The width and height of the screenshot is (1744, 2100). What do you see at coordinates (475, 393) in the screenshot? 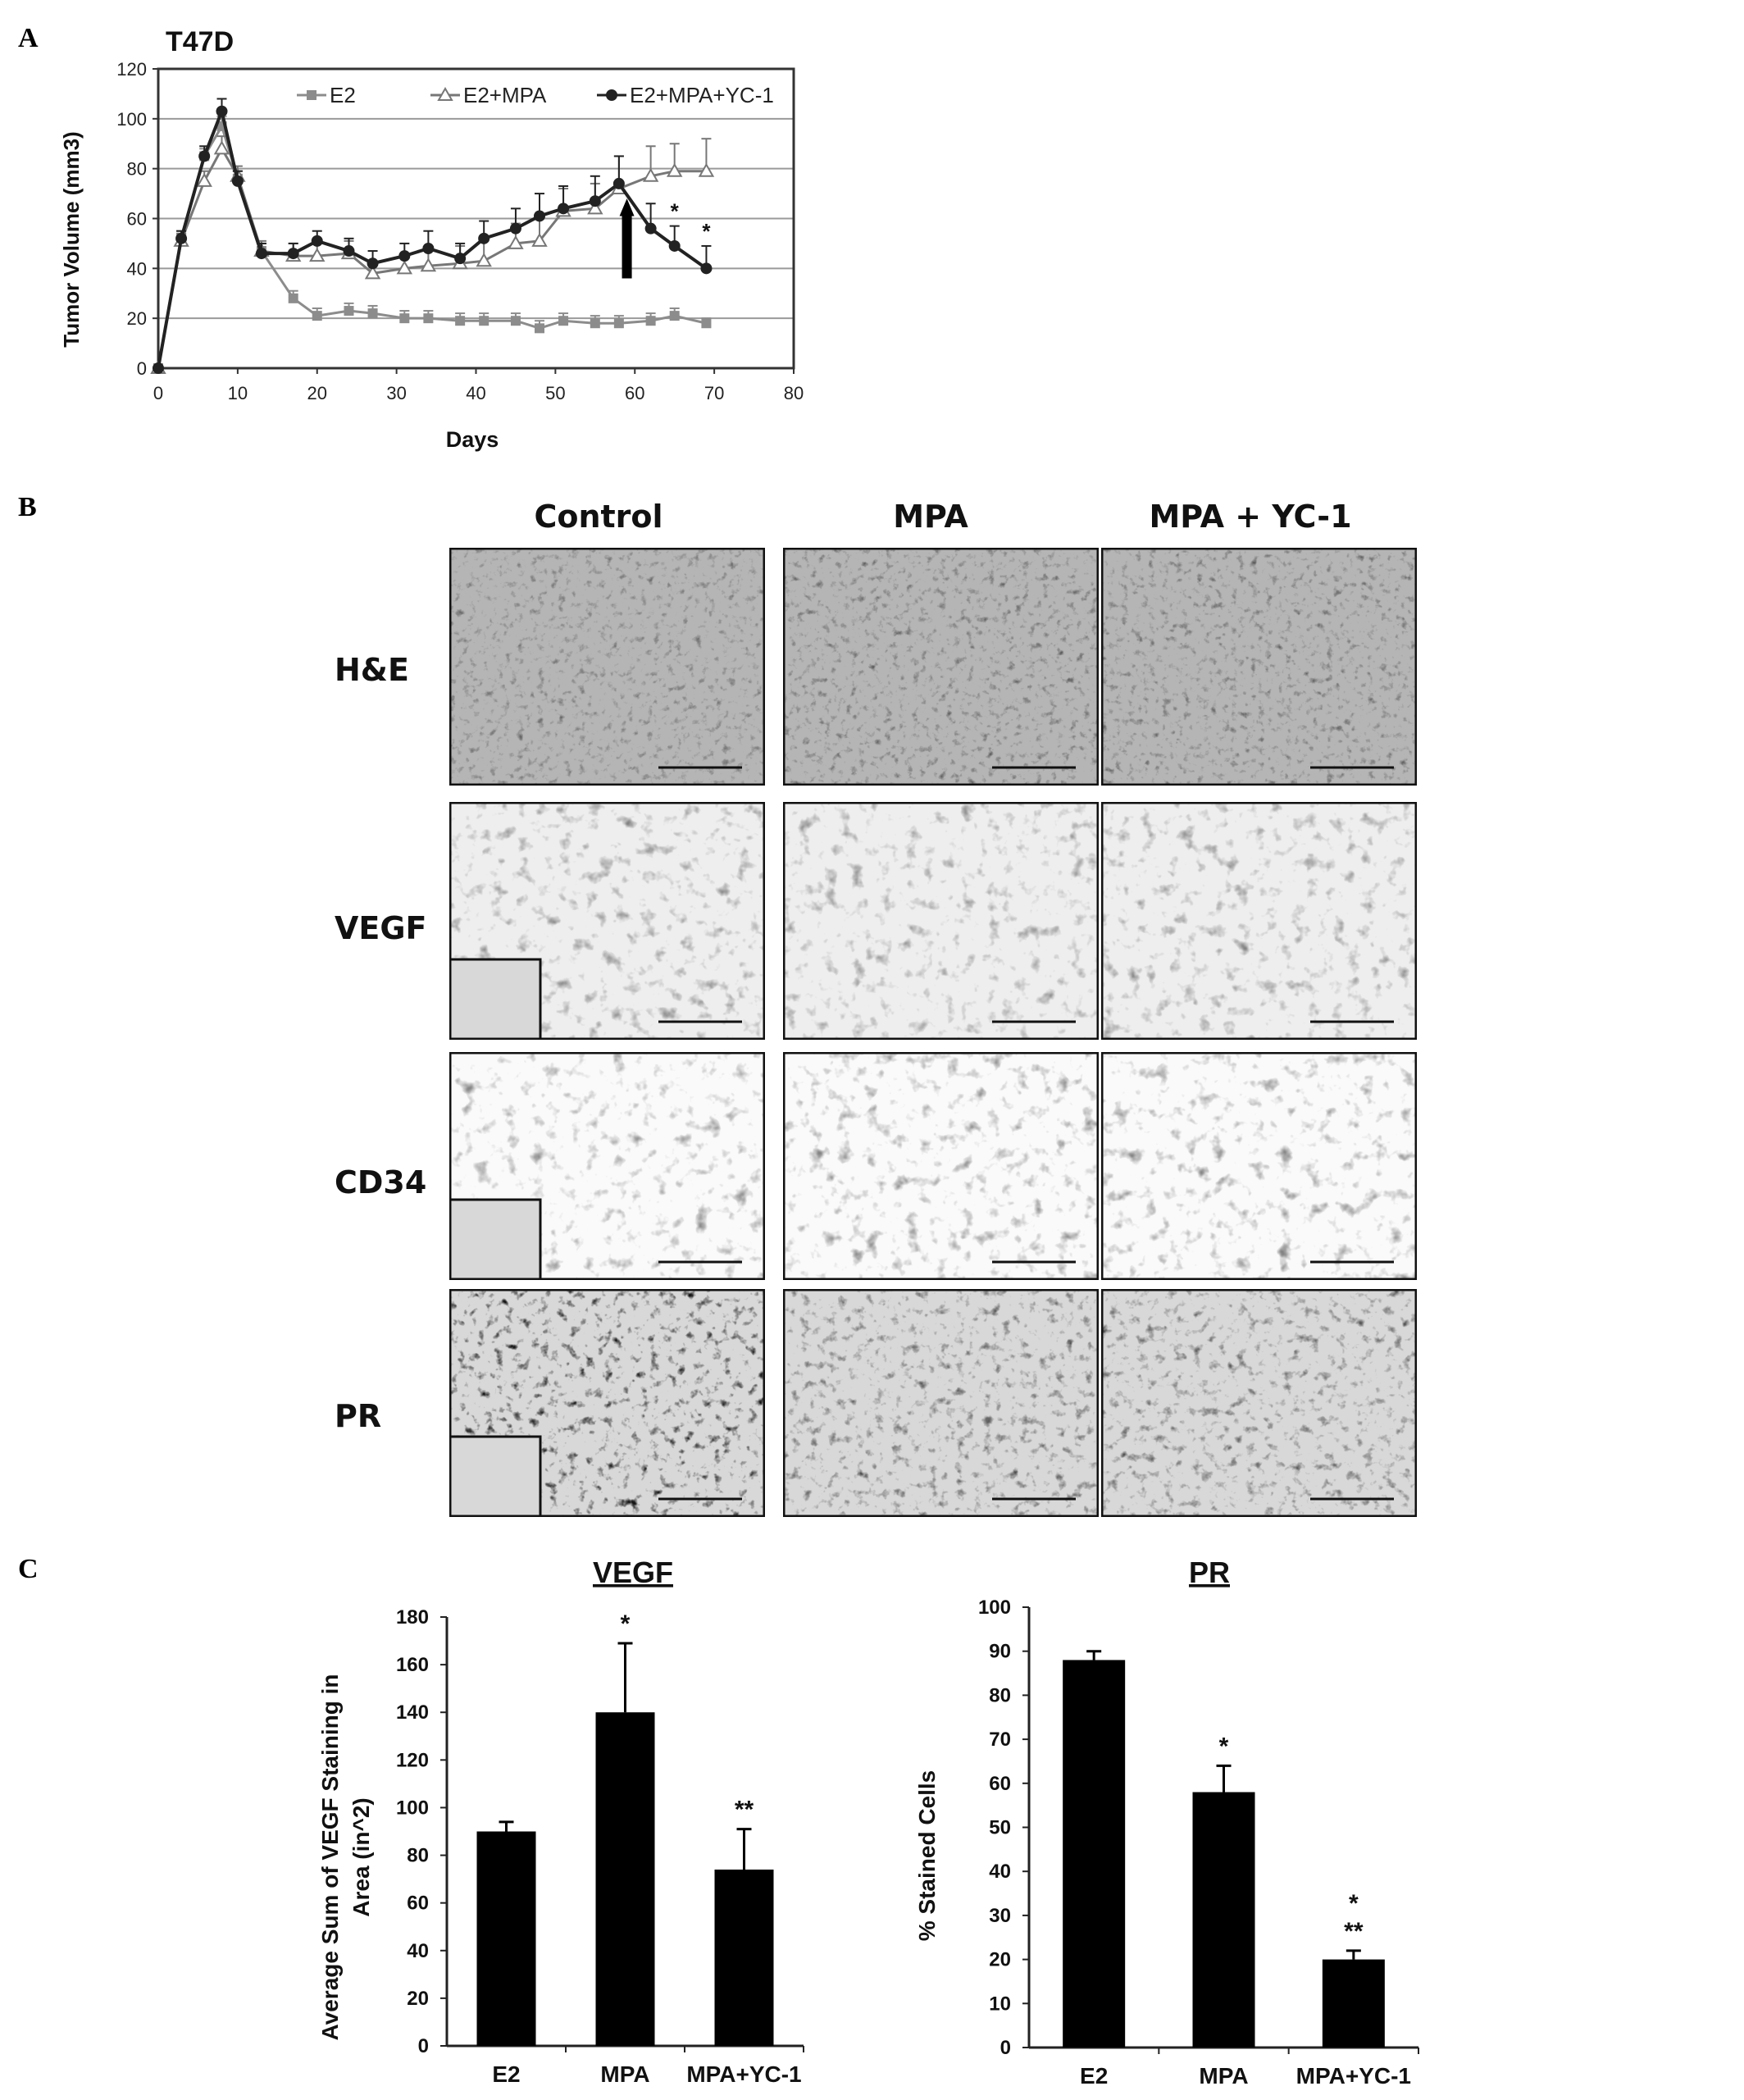
I see `line-xtick-label: 40` at bounding box center [475, 393].